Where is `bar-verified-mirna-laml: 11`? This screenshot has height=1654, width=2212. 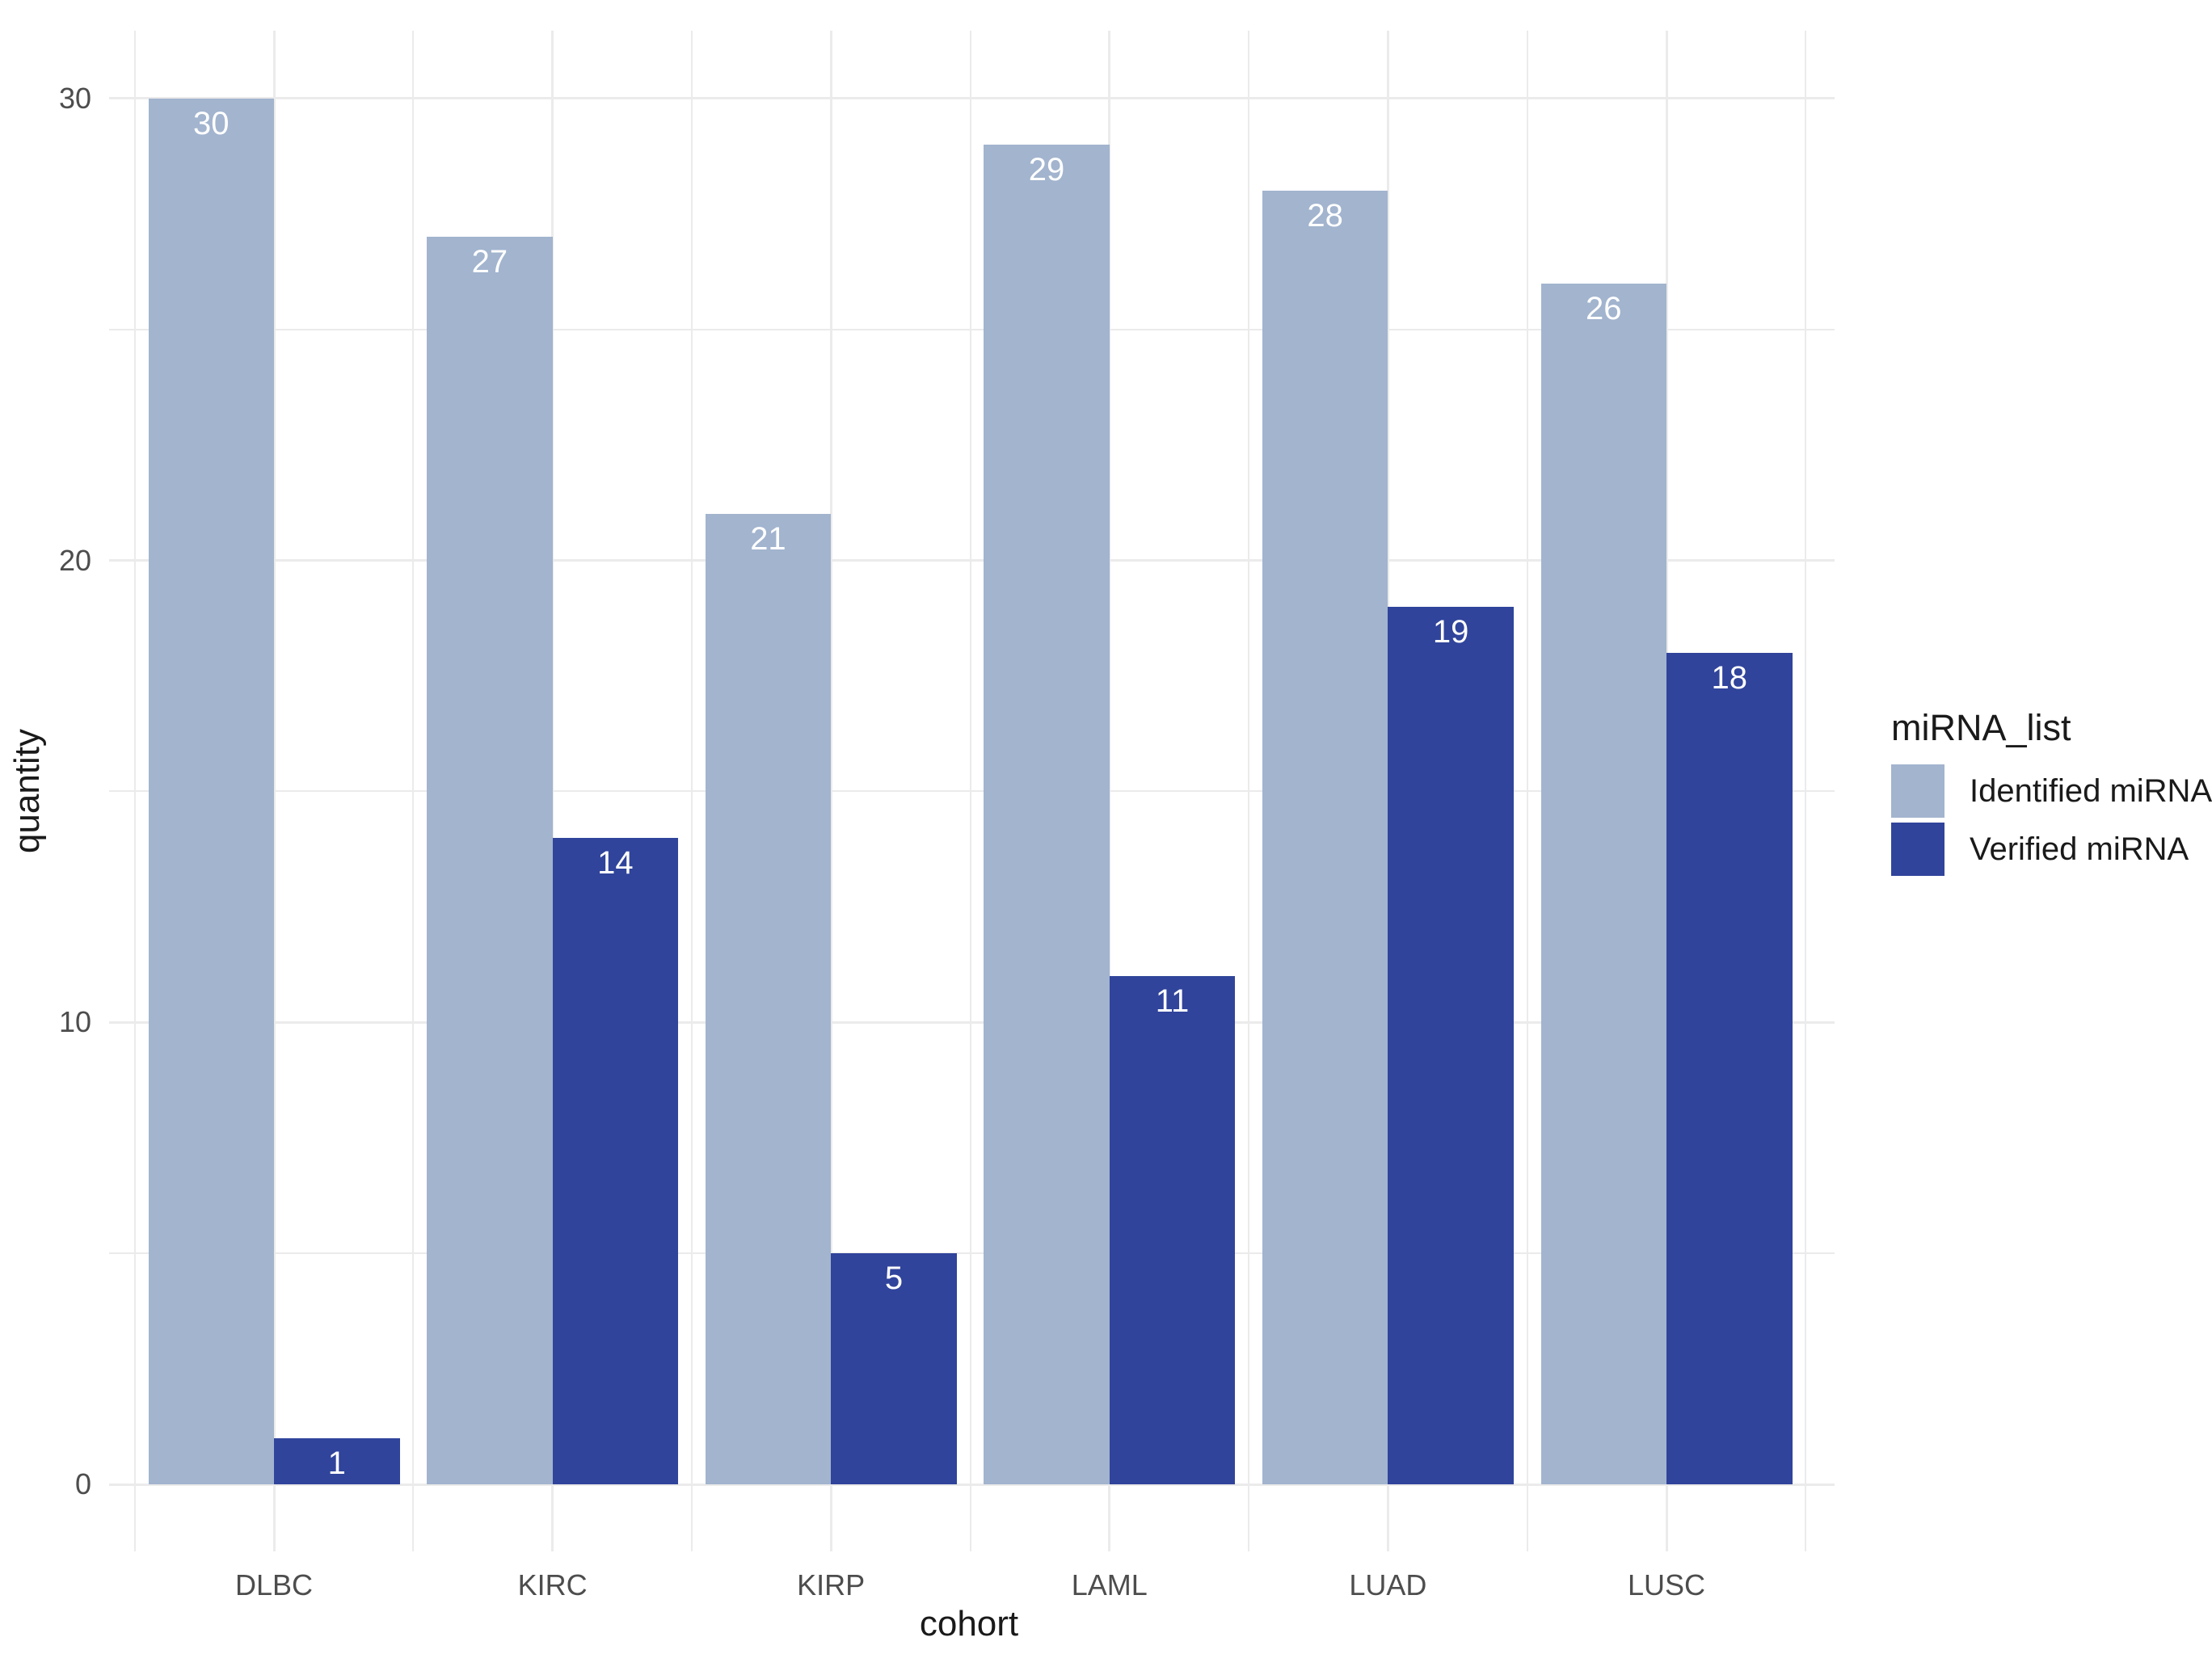 bar-verified-mirna-laml: 11 is located at coordinates (1172, 1230).